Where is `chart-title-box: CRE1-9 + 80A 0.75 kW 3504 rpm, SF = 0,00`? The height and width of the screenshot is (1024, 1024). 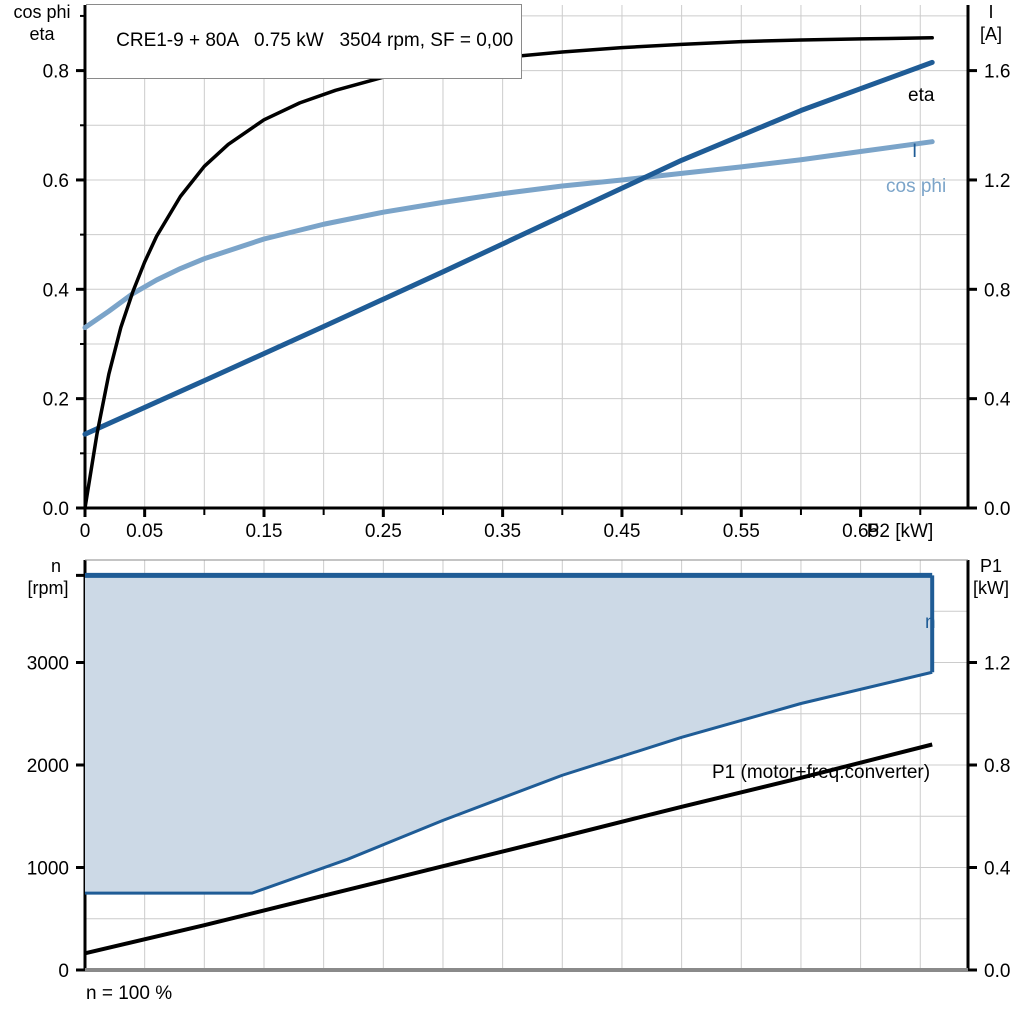 chart-title-box: CRE1-9 + 80A 0.75 kW 3504 rpm, SF = 0,00 is located at coordinates (304, 41).